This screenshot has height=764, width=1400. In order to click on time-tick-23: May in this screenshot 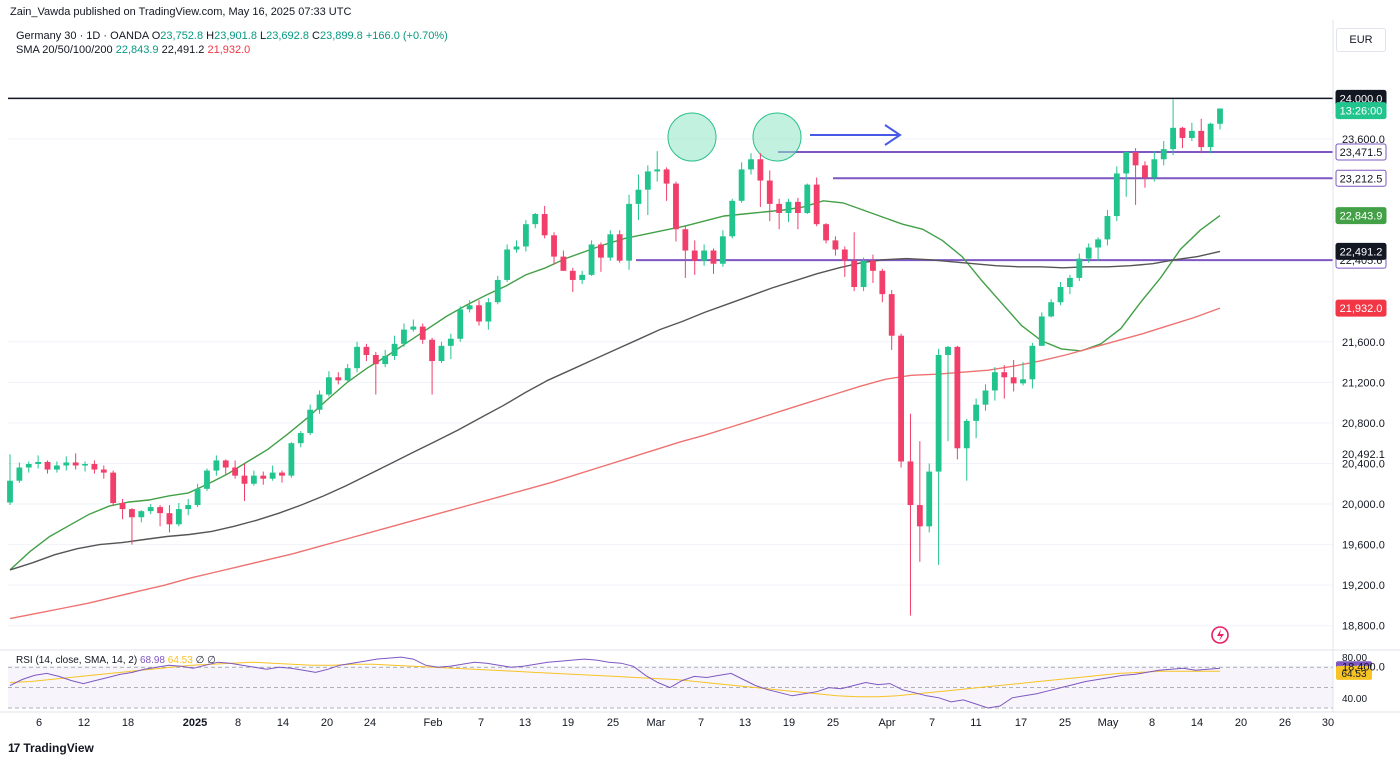, I will do `click(1108, 723)`.